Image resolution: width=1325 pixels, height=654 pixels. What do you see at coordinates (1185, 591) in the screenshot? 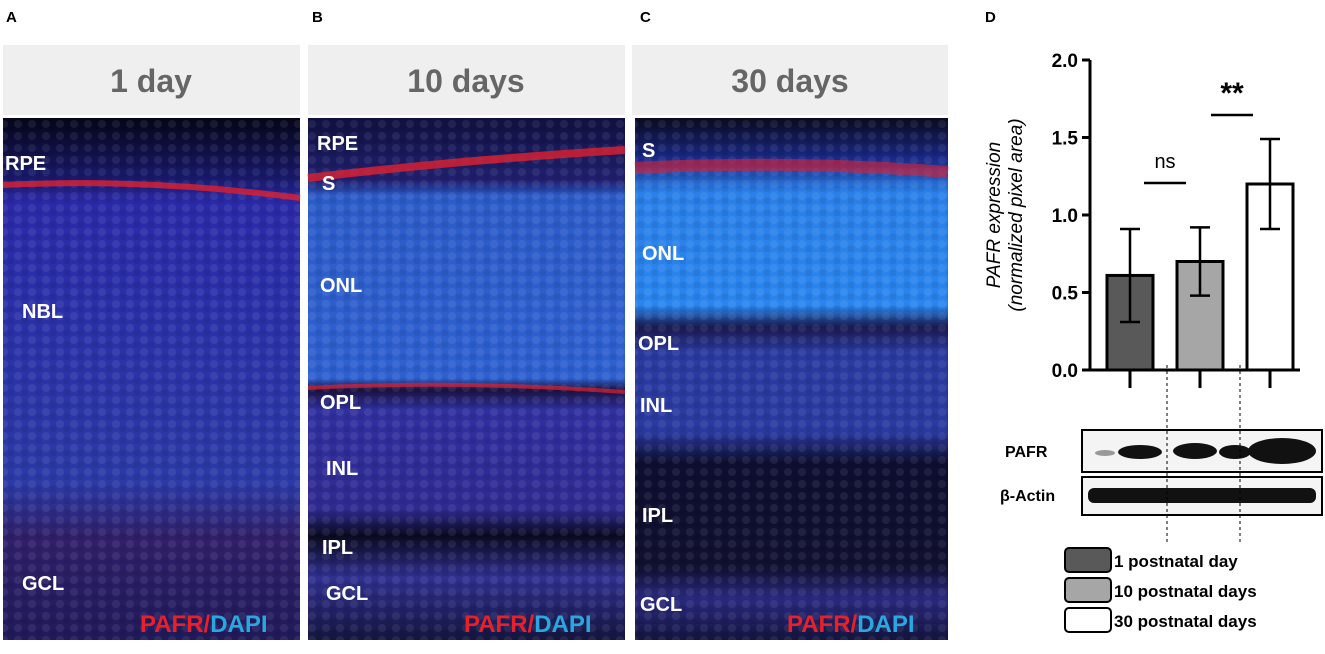
I see `legend-label: 10 postnatal days` at bounding box center [1185, 591].